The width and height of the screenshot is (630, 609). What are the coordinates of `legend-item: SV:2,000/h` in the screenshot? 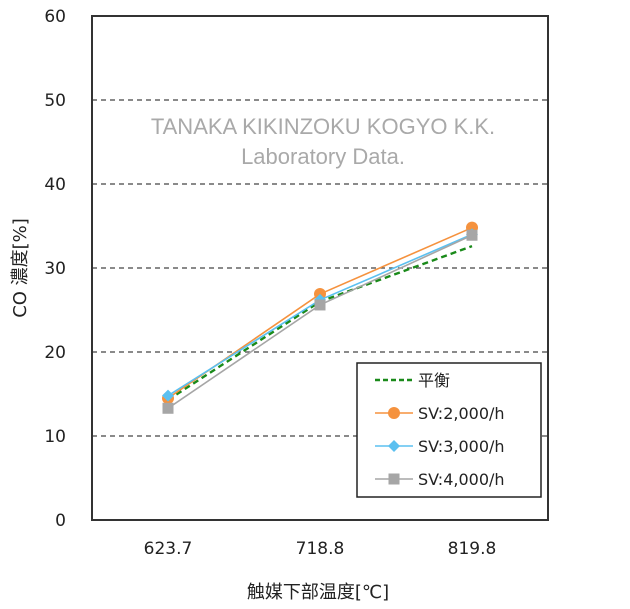 It's located at (440, 413).